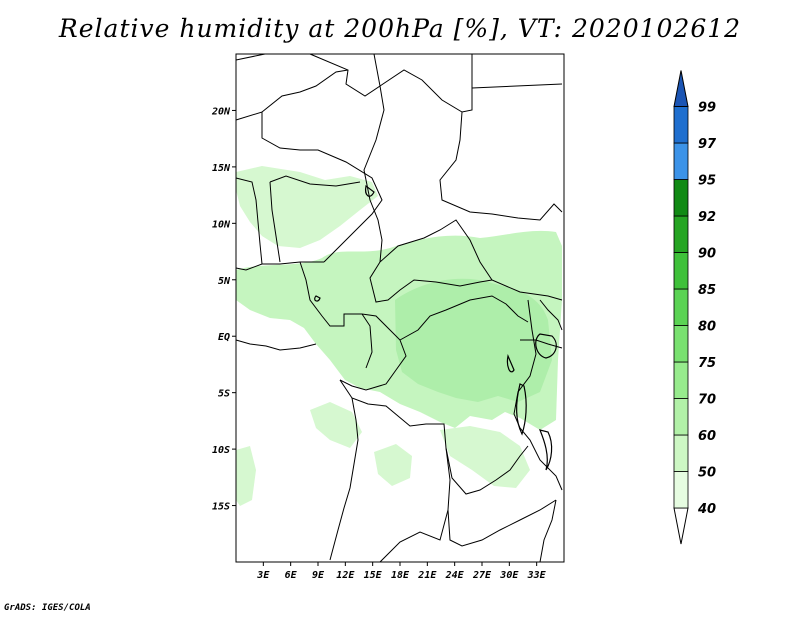  What do you see at coordinates (427, 575) in the screenshot?
I see `lon-tick-label: 21E` at bounding box center [427, 575].